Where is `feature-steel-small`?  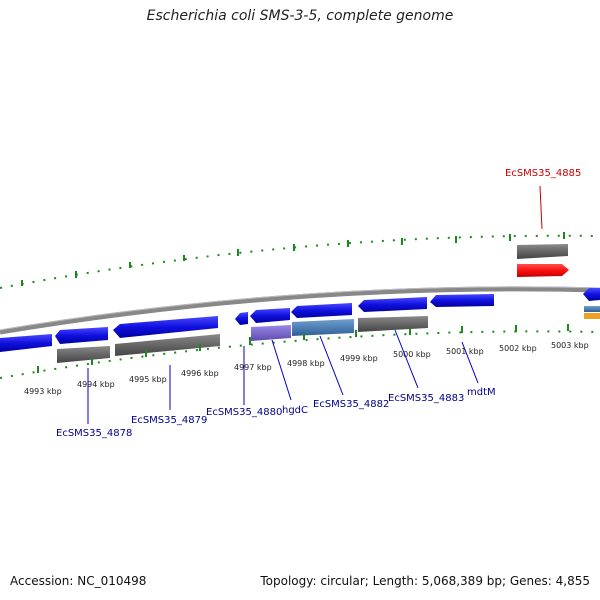
feature-steel-small is located at coordinates (592, 309).